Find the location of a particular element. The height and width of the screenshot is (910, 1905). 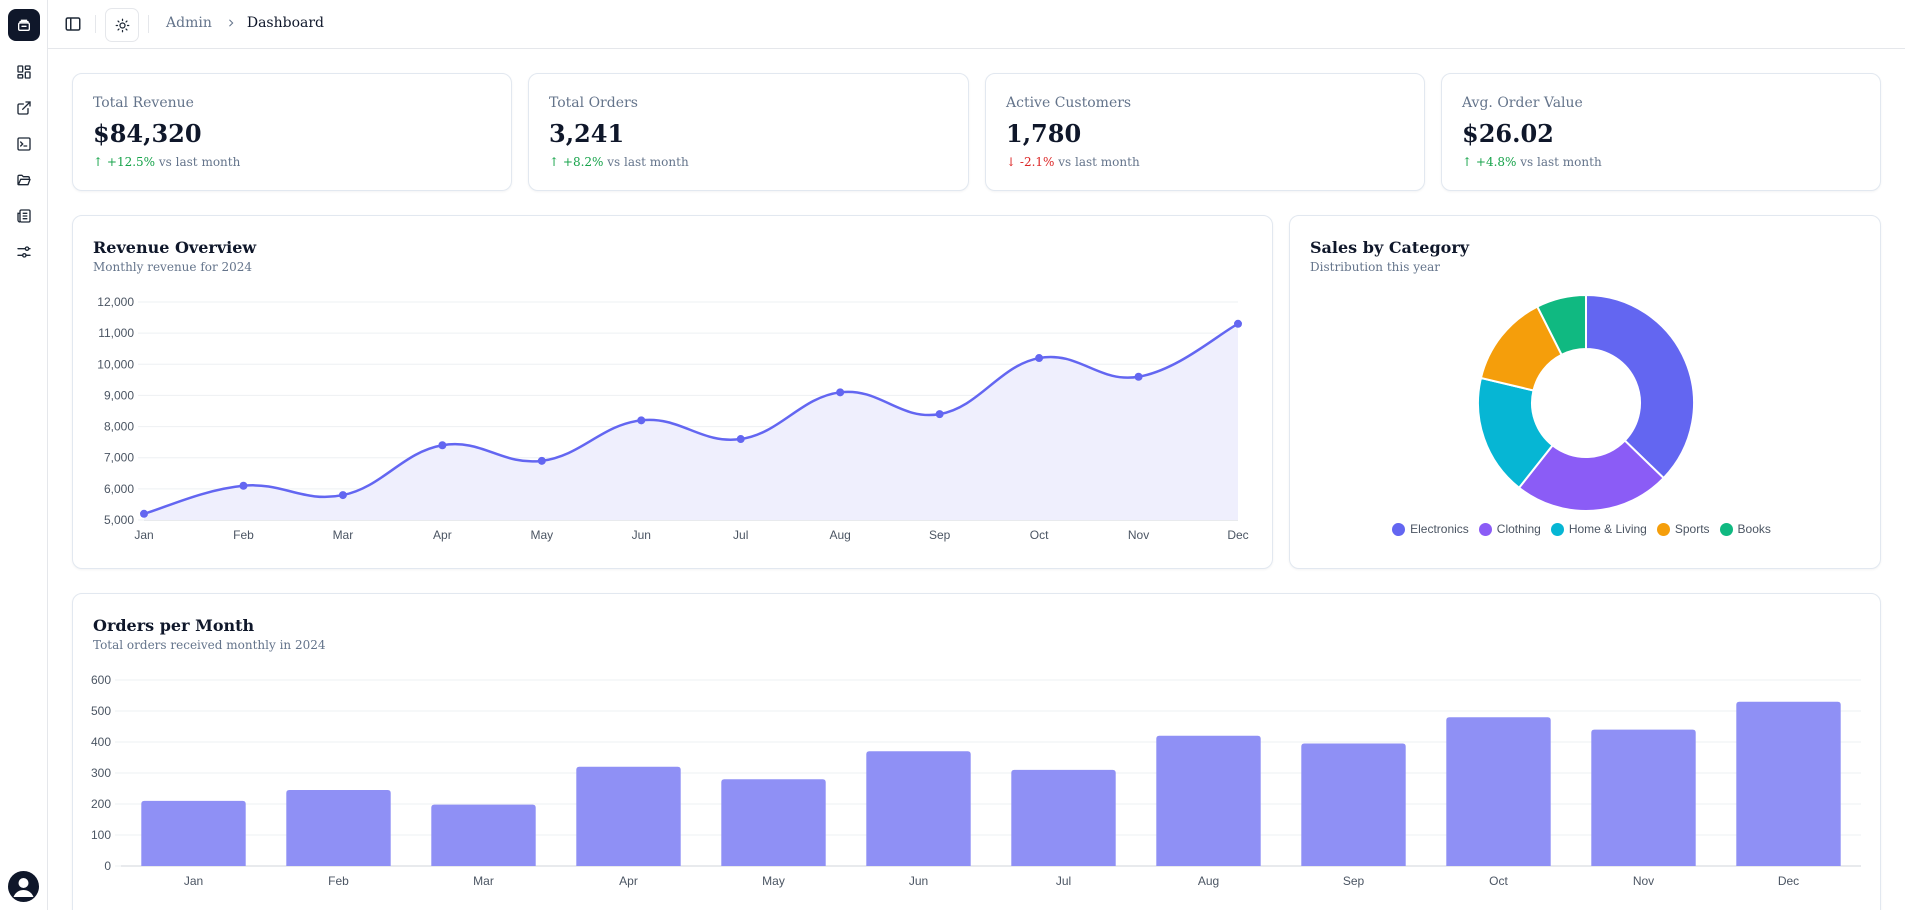

nav-terminal is located at coordinates (24, 144).